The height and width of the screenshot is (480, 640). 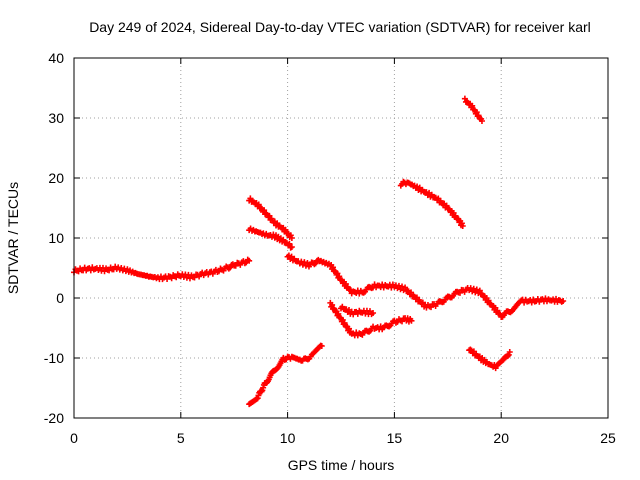 I want to click on y-tick-label: 0, so click(x=60, y=298).